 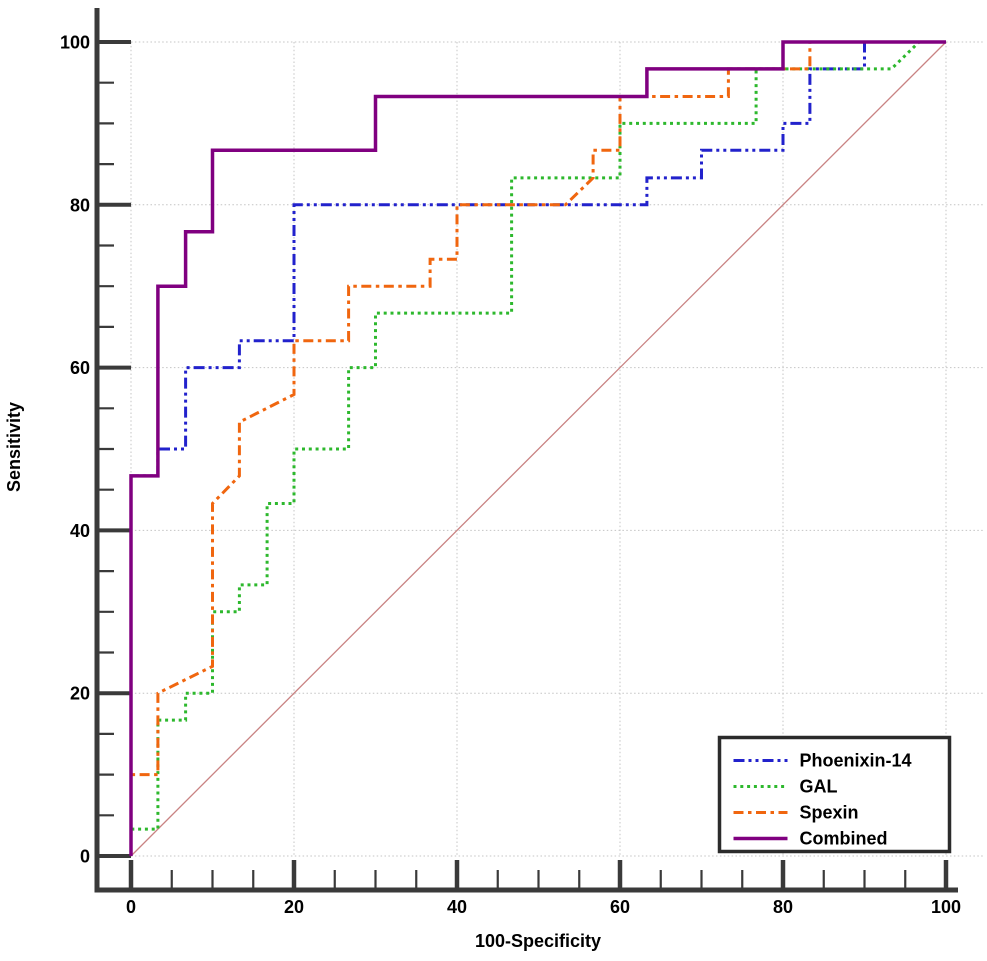 I want to click on legend-label-gal: GAL, so click(x=819, y=787).